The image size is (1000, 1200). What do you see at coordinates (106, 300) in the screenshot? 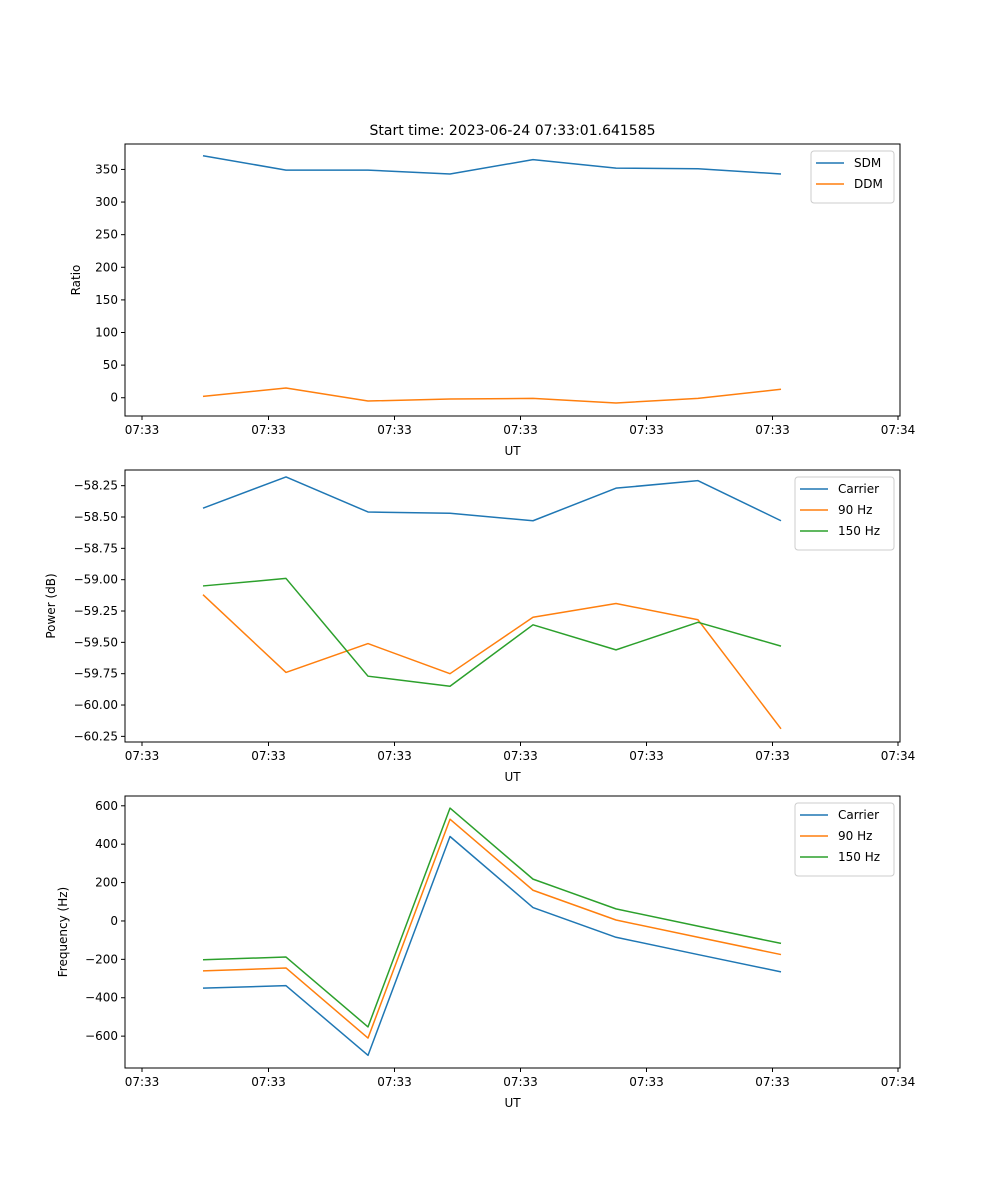
I see `y-tick-label: 150` at bounding box center [106, 300].